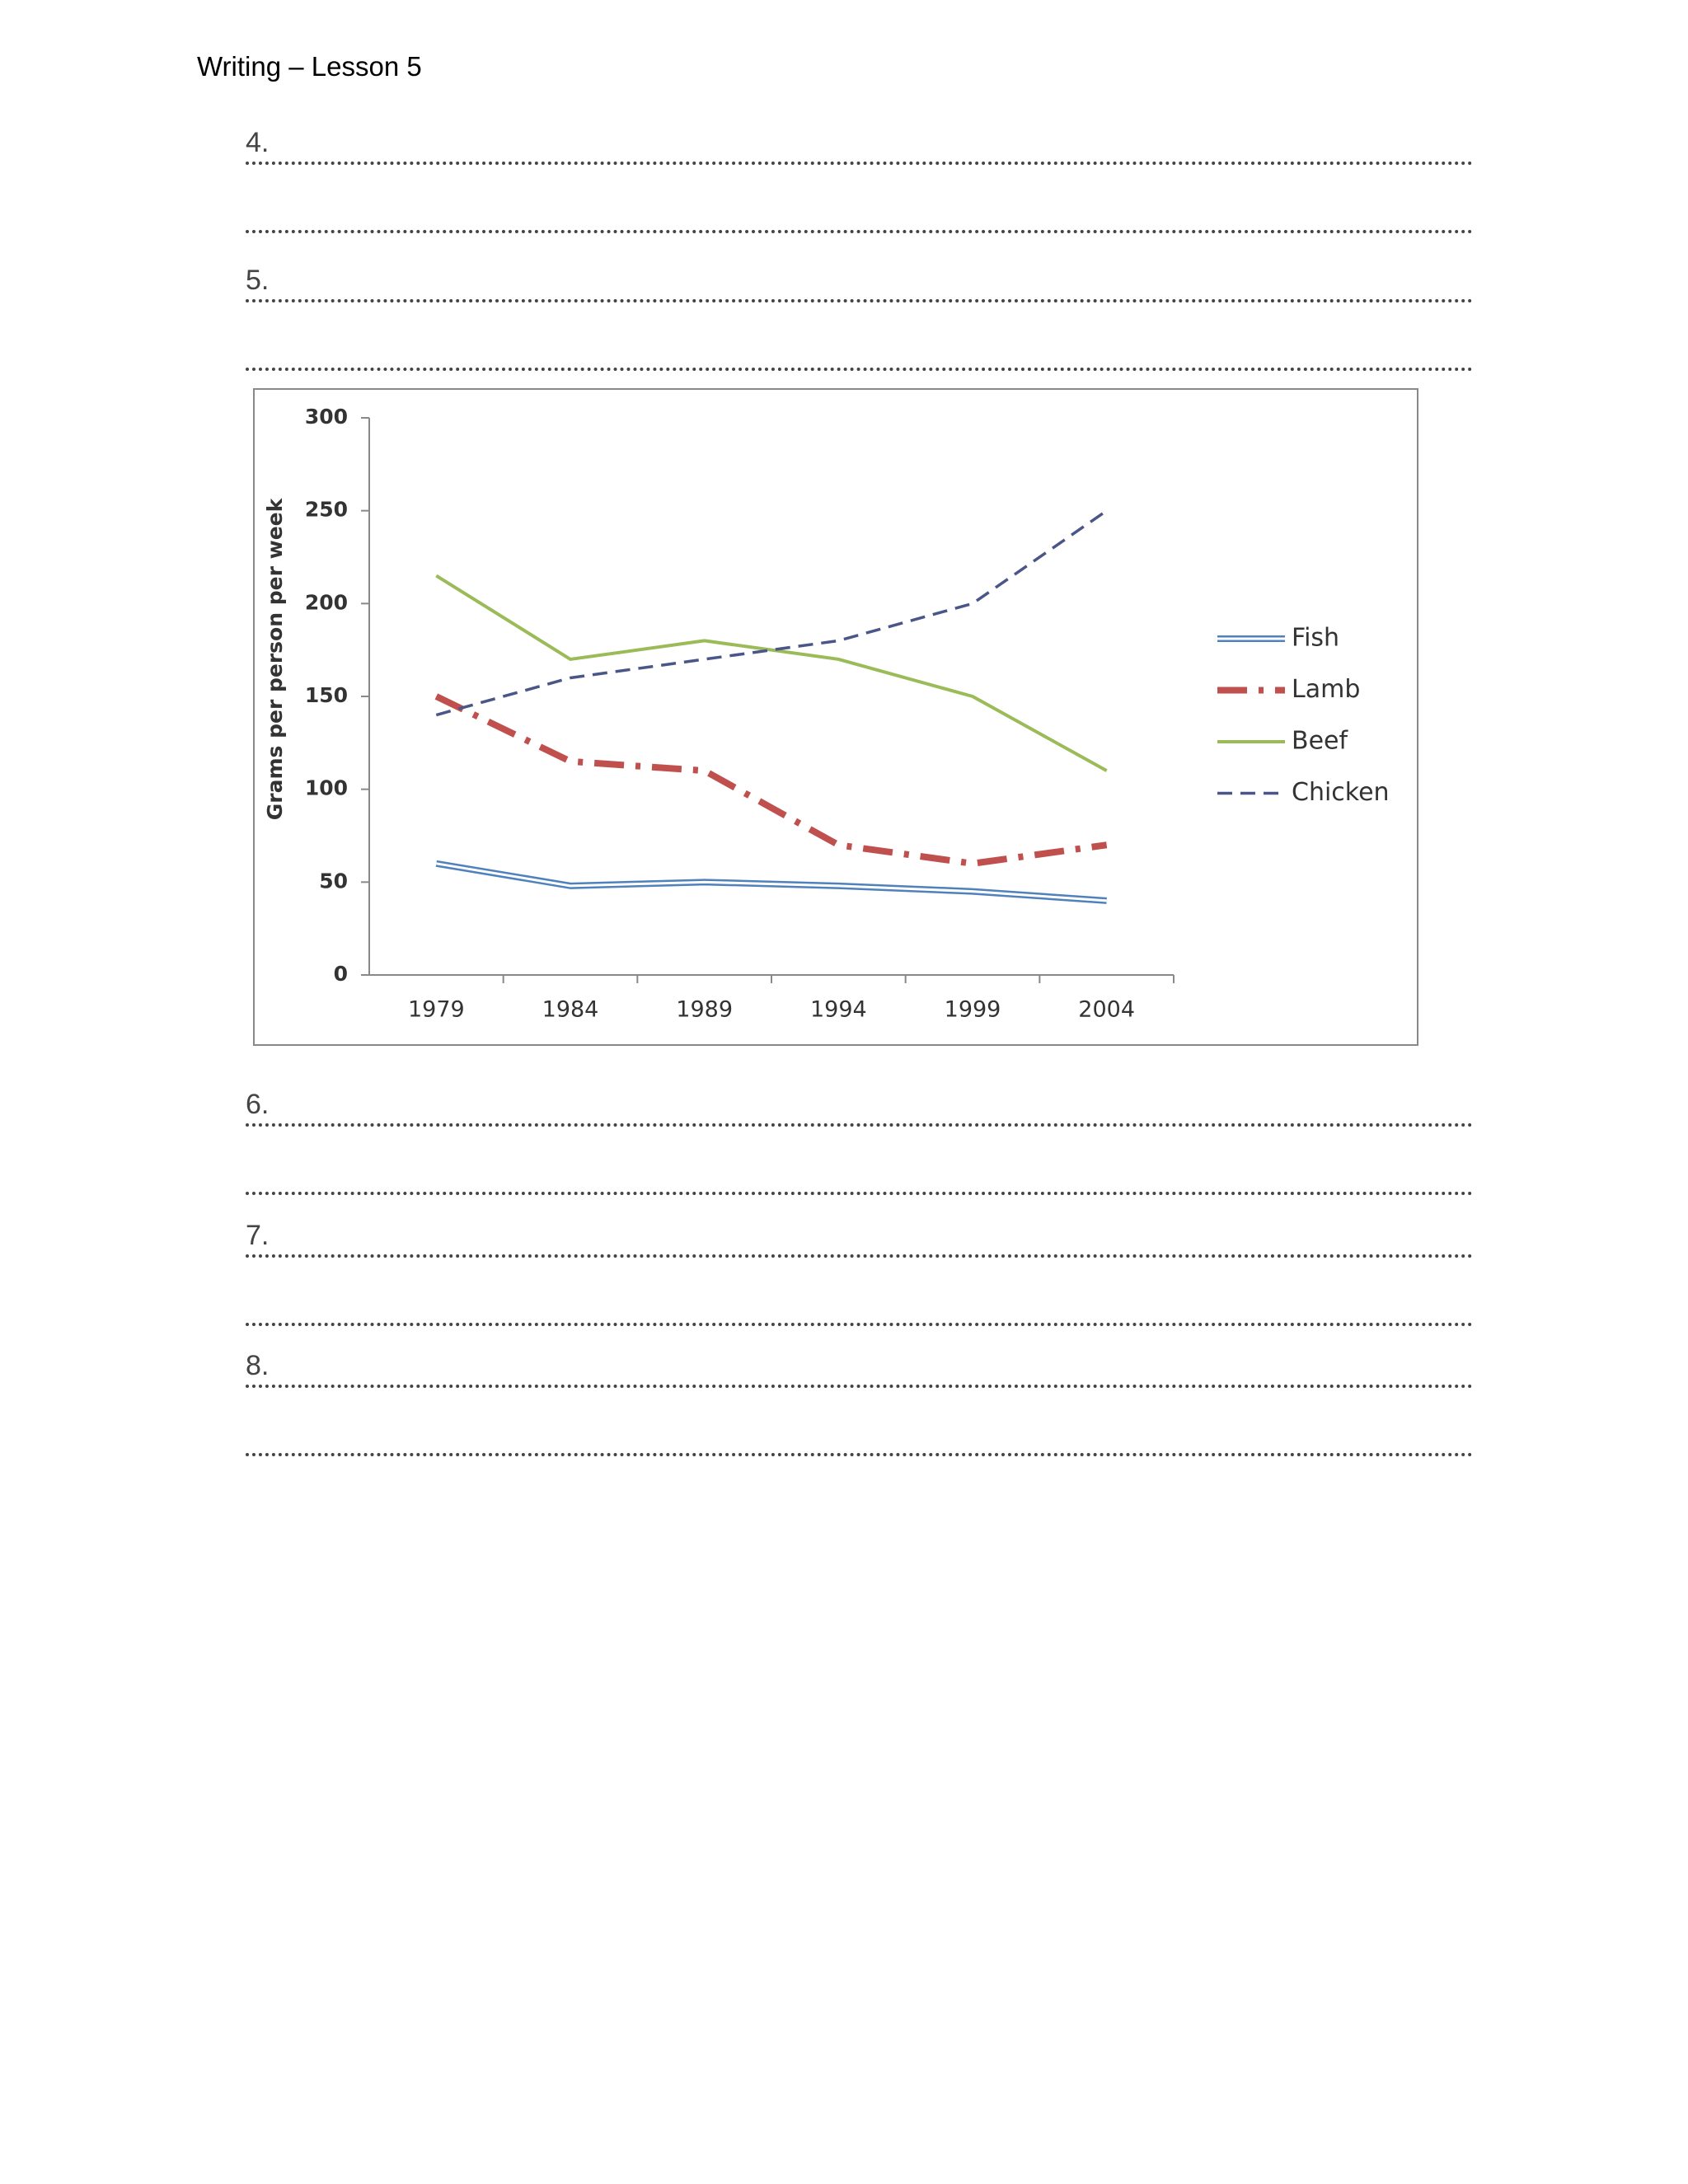  What do you see at coordinates (973, 1010) in the screenshot?
I see `x-tick-label: 1999` at bounding box center [973, 1010].